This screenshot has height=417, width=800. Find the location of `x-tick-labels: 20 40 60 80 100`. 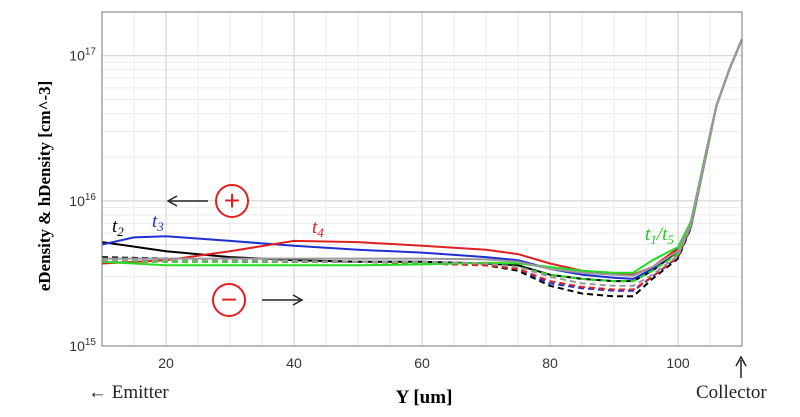

x-tick-labels: 20 40 60 80 100 is located at coordinates (424, 363).